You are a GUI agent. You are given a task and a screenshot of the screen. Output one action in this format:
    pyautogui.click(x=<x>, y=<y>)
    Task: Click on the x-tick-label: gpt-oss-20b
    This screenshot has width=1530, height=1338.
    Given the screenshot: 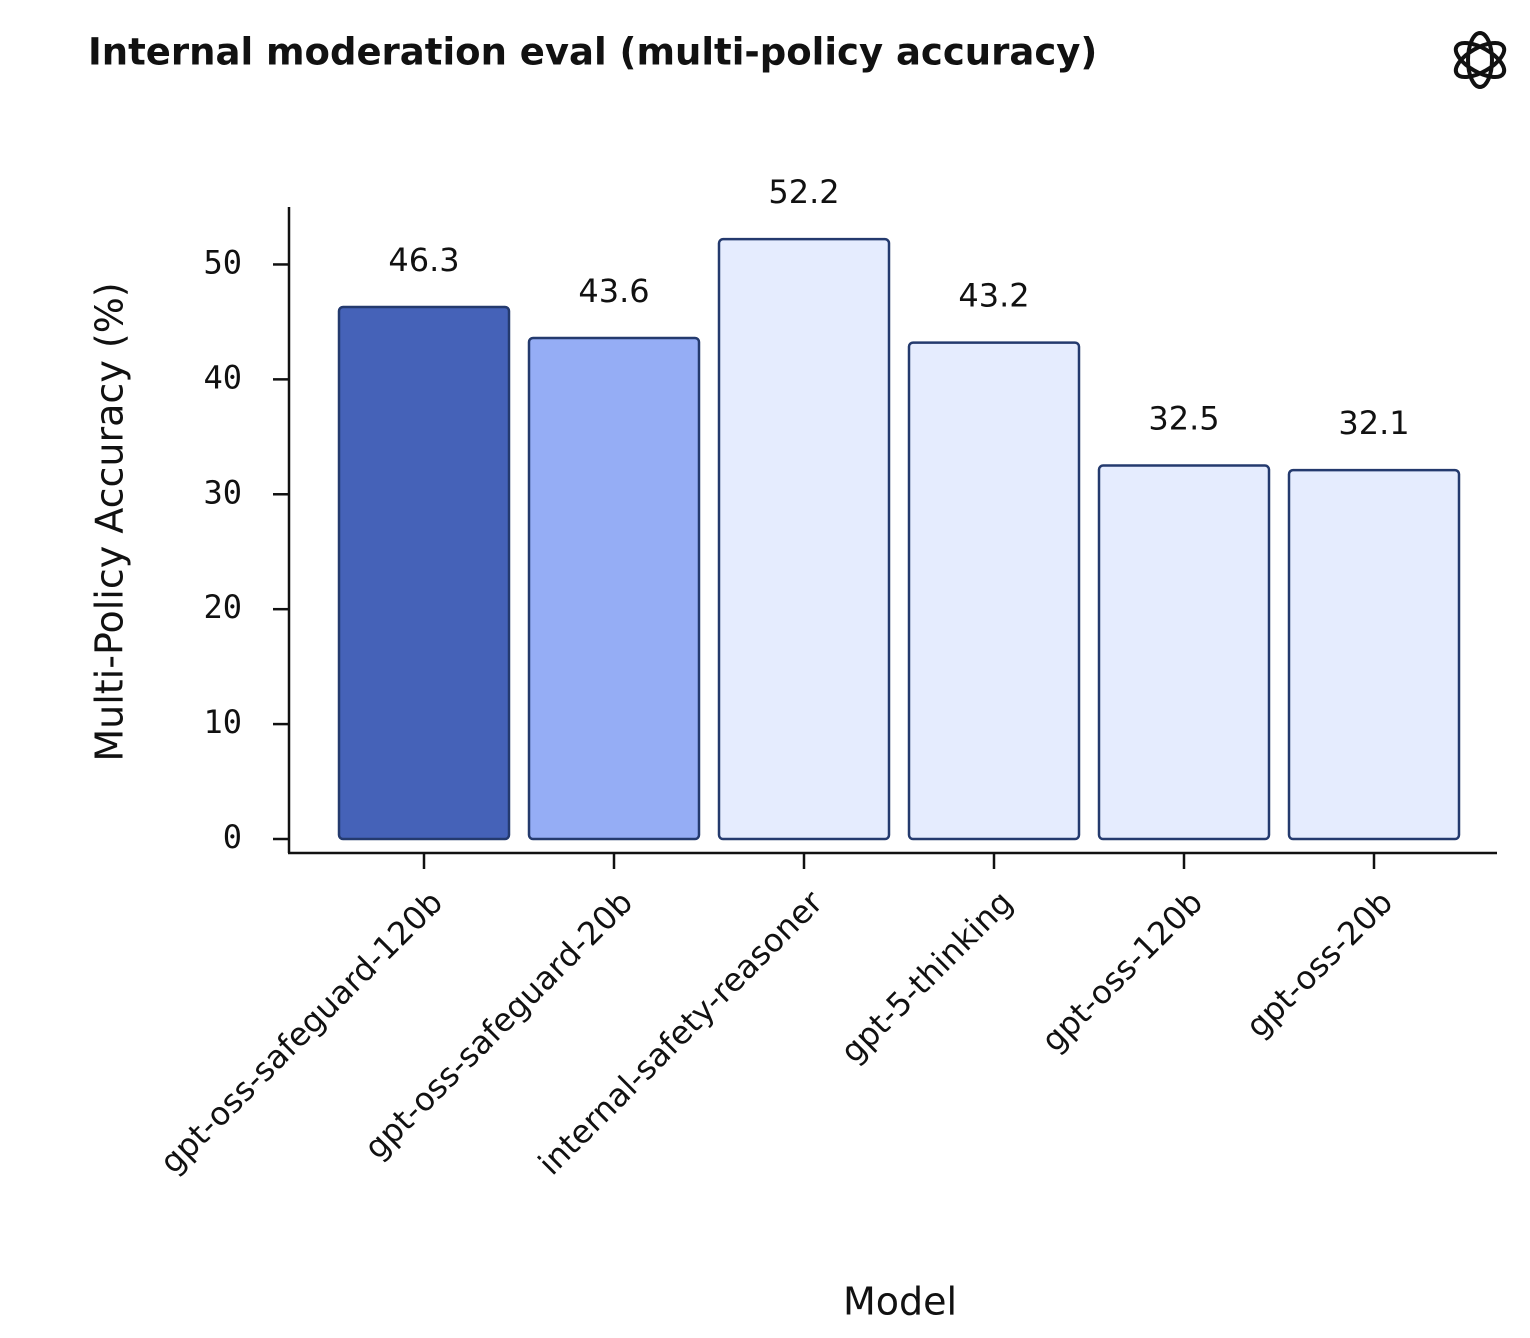 What is the action you would take?
    pyautogui.click(x=1319, y=964)
    